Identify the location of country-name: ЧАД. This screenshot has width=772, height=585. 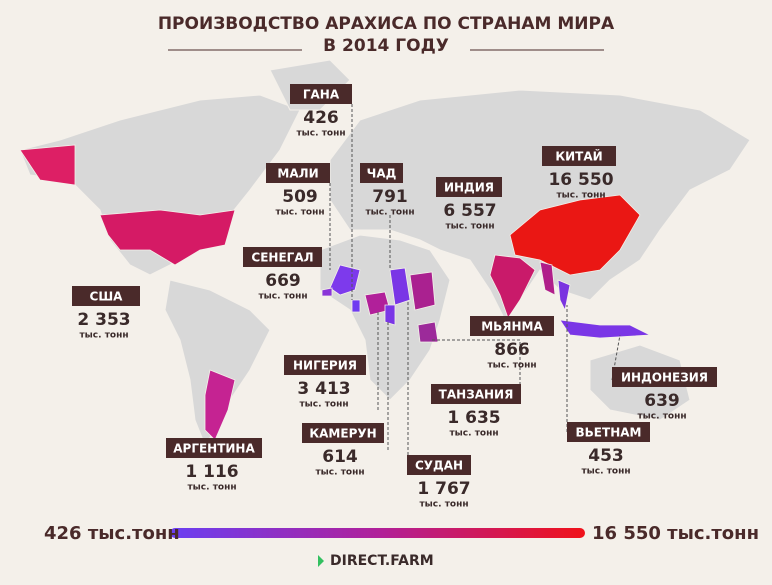
(382, 174).